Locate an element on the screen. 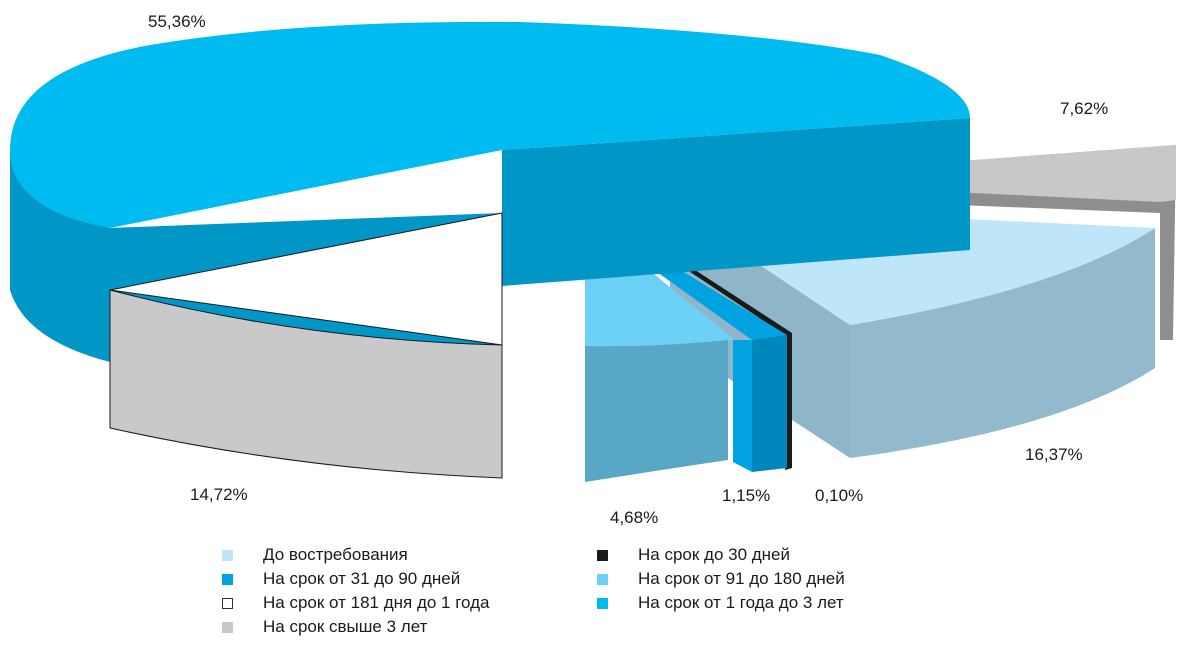 This screenshot has width=1184, height=652. label-181d-1-year: 14,72% is located at coordinates (219, 494).